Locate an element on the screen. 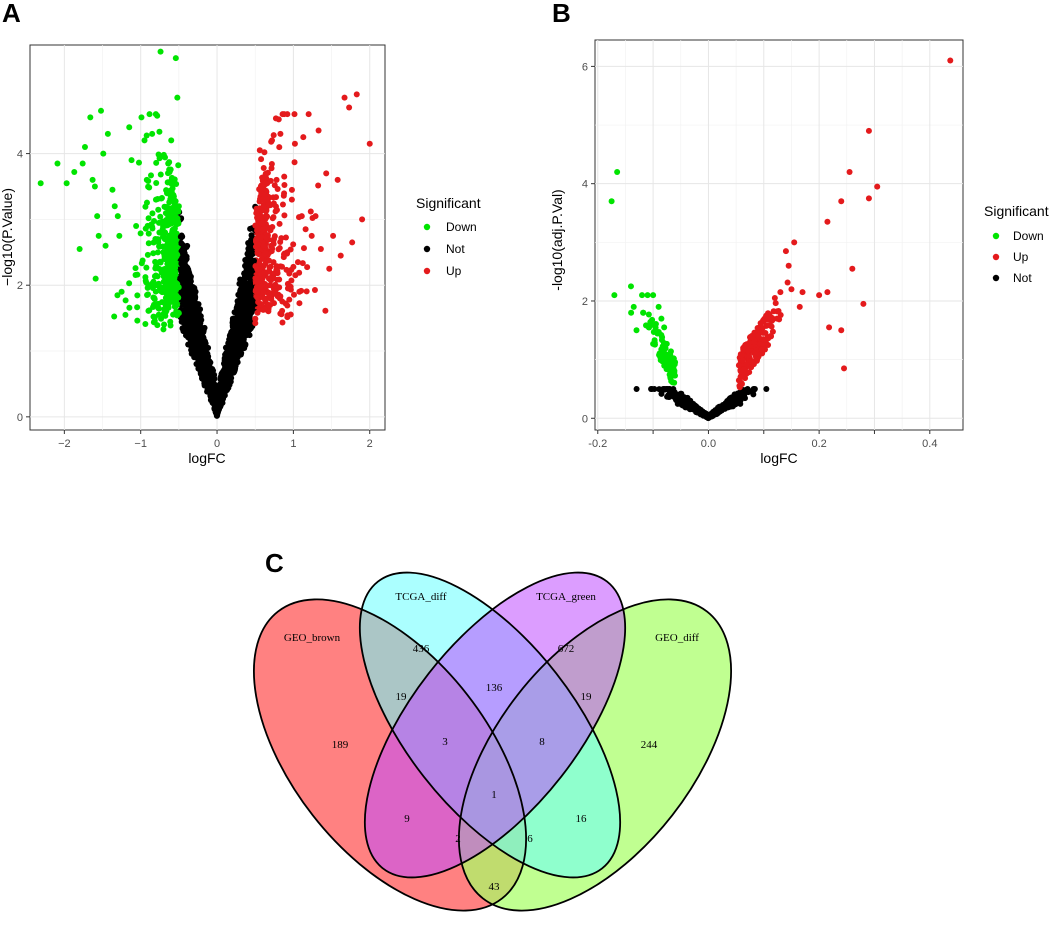  plot-a-points is located at coordinates (205, 233).